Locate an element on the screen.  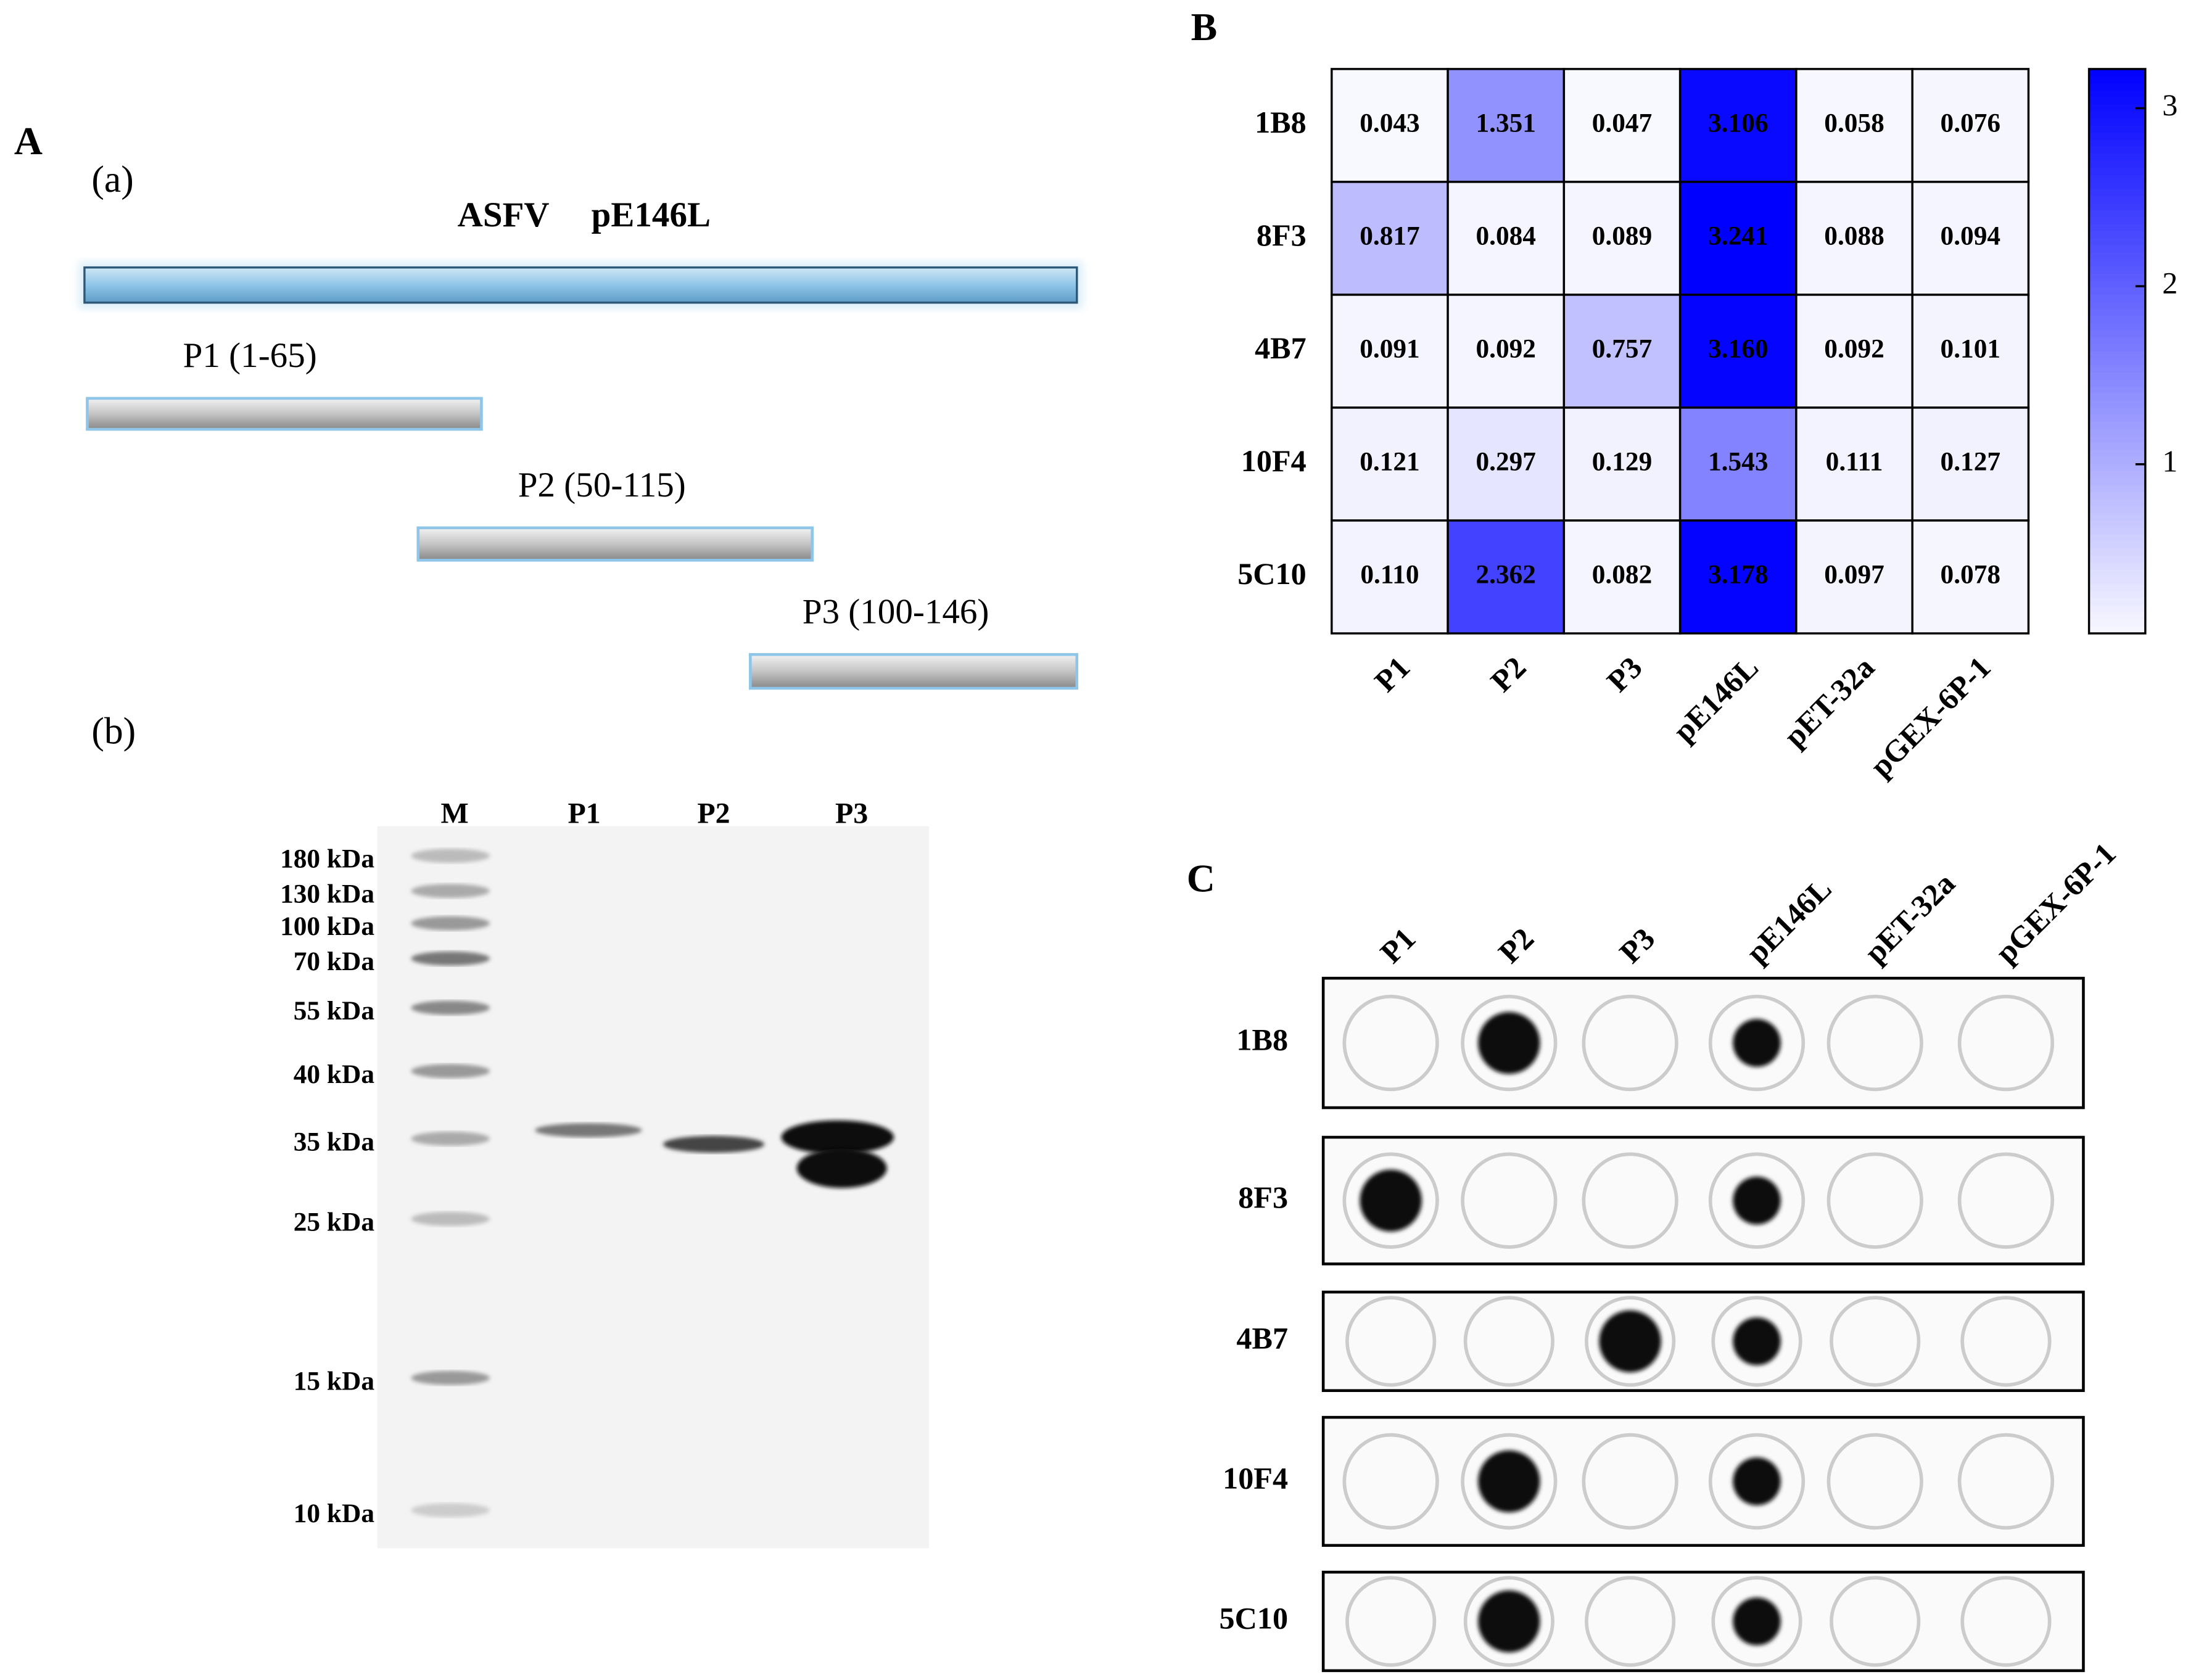
cell-label: 0.088 is located at coordinates (1854, 236).